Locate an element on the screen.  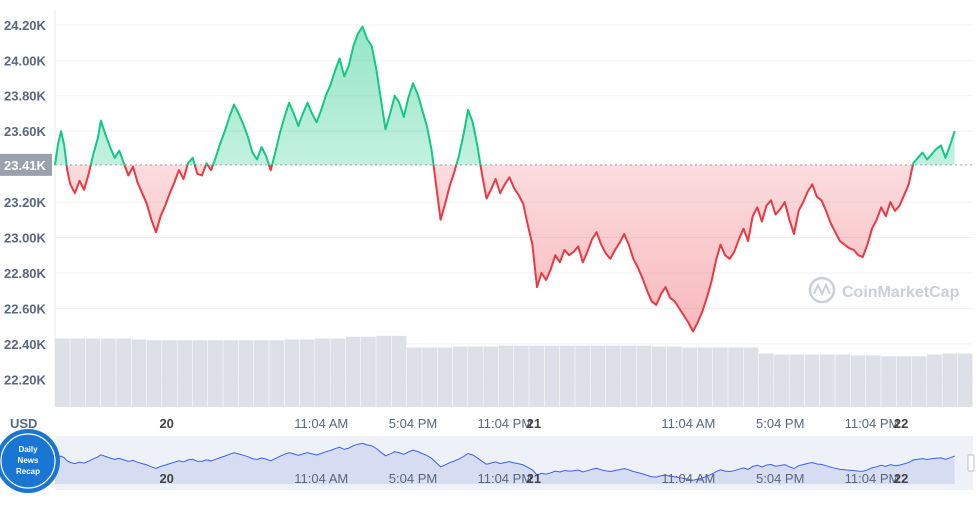
navigator-area is located at coordinates (505, 463).